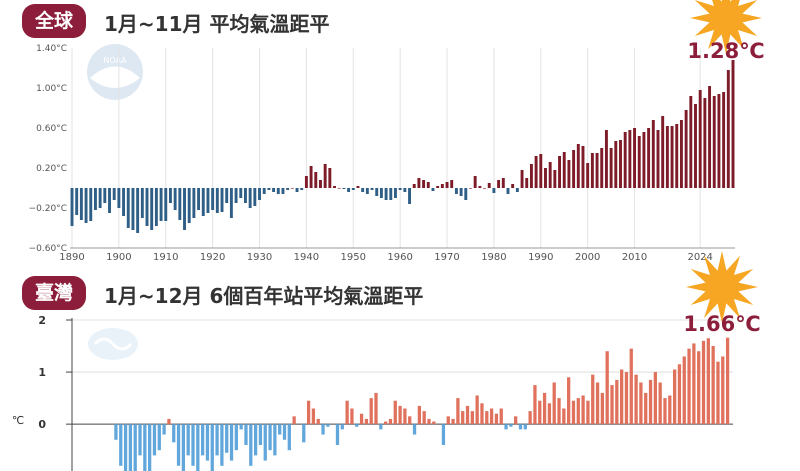  Describe the element at coordinates (699, 257) in the screenshot. I see `global-x-tick-label: 2024` at that location.